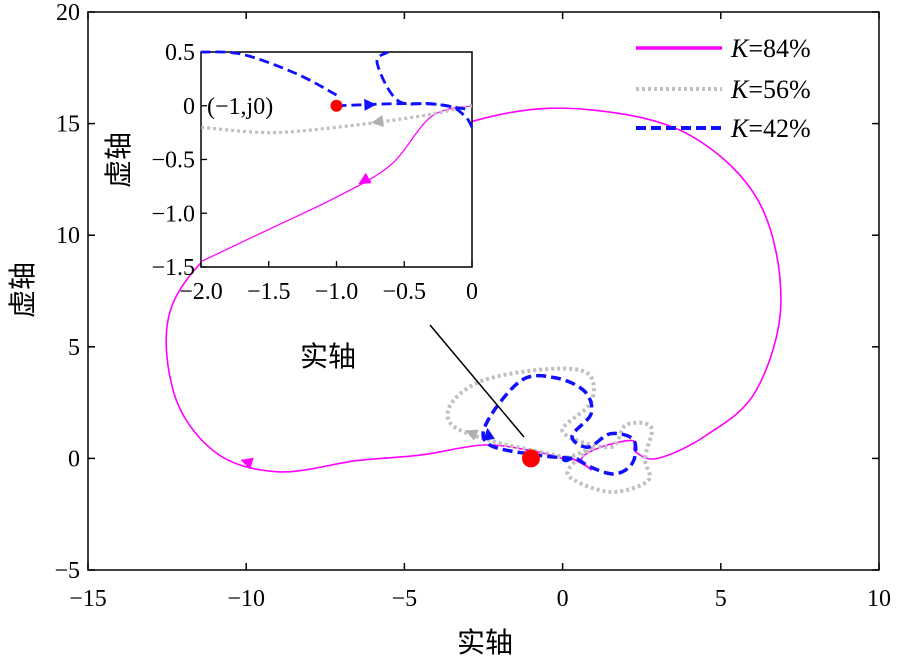 Image resolution: width=898 pixels, height=664 pixels. What do you see at coordinates (530, 458) in the screenshot?
I see `critical-point-marker` at bounding box center [530, 458].